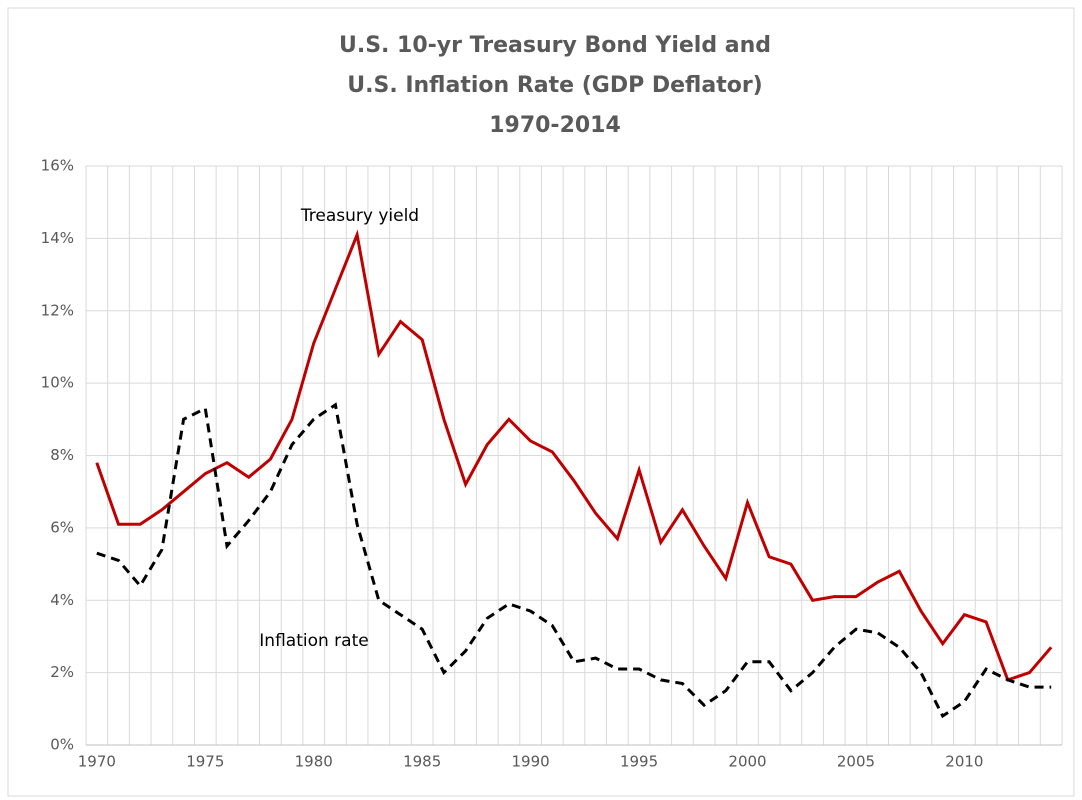  What do you see at coordinates (62, 527) in the screenshot?
I see `y-tick-label: 6%` at bounding box center [62, 527].